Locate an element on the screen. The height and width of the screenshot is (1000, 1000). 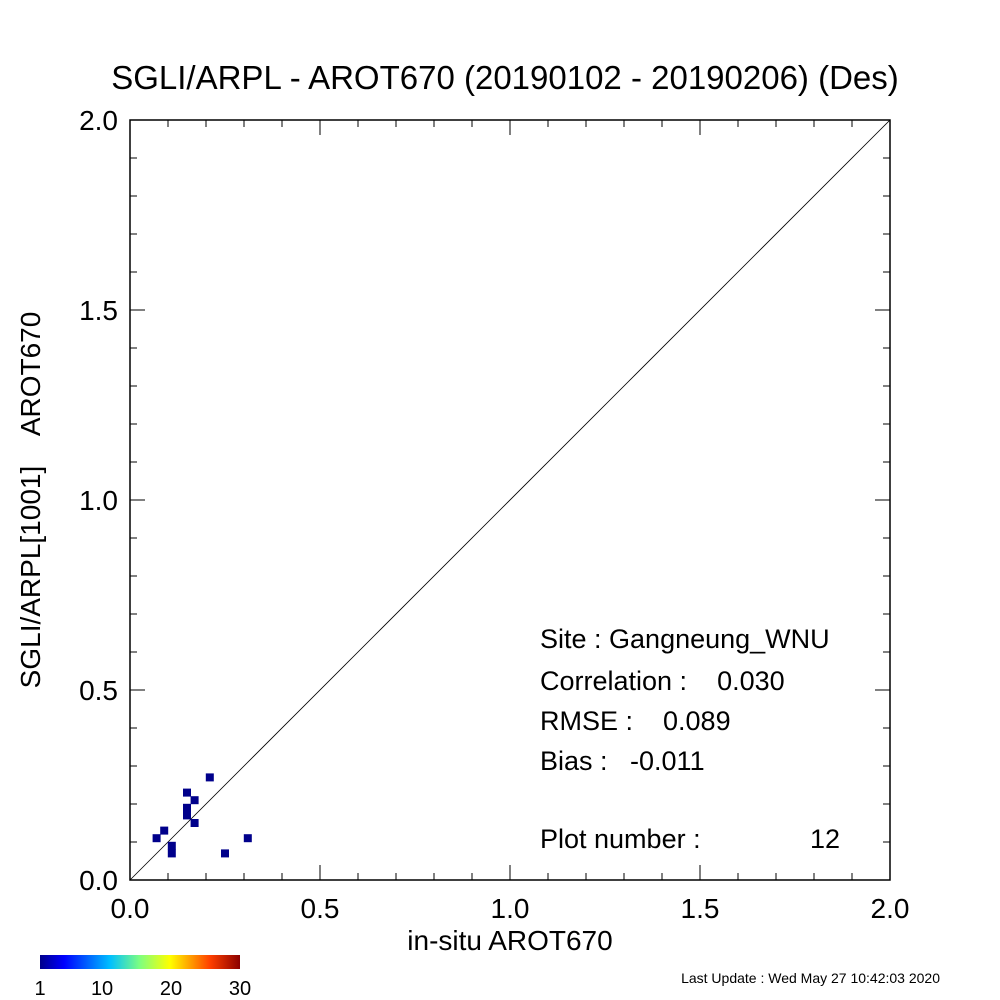
y-tick-label: 1.0 is located at coordinates (98, 500).